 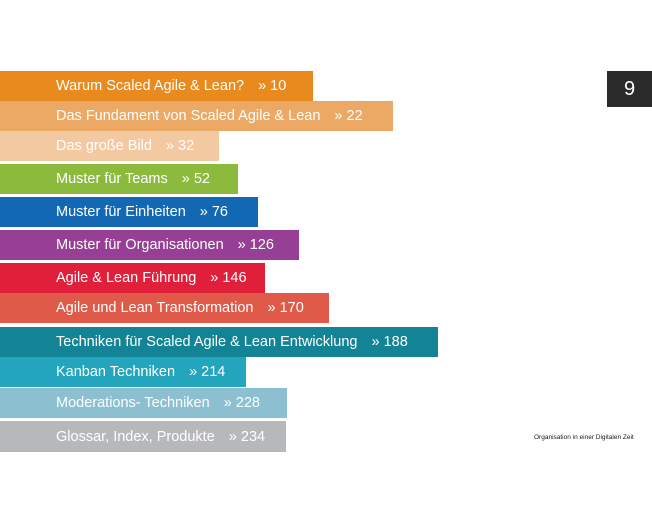 I want to click on toc-item-warum-scaled-agile: Warum Scaled Agile & Lean? » 10, so click(x=156, y=86).